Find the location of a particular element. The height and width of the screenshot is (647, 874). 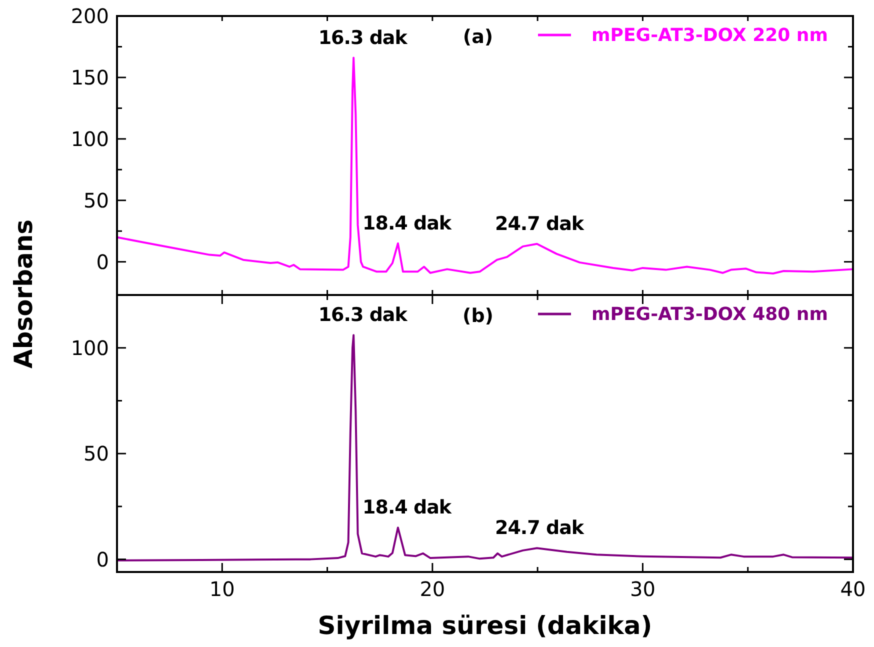

y-tick-label: 200 is located at coordinates (89, 16).